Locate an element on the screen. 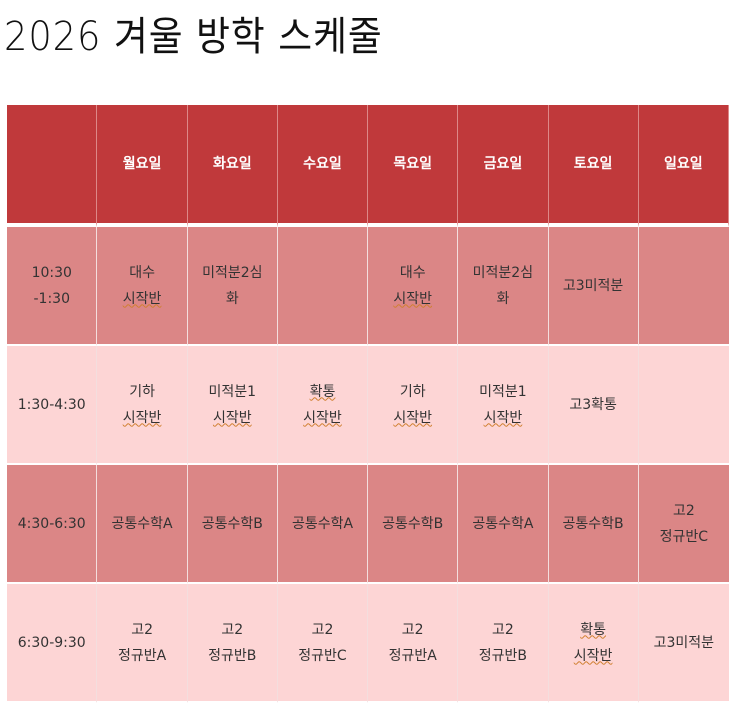  day-header: 월요일 is located at coordinates (142, 166).